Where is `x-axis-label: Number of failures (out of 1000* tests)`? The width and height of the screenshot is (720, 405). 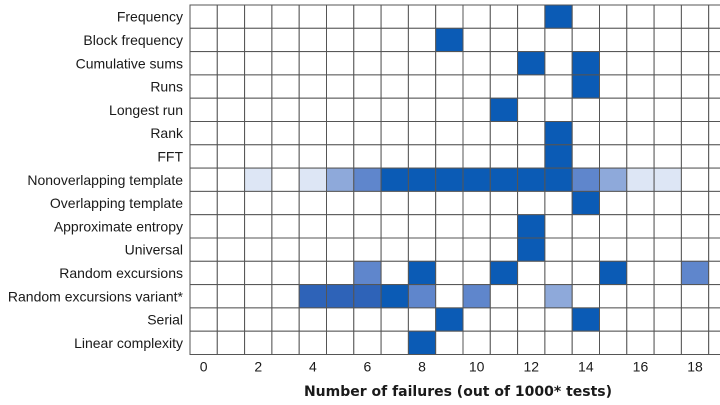
x-axis-label: Number of failures (out of 1000* tests) is located at coordinates (458, 392).